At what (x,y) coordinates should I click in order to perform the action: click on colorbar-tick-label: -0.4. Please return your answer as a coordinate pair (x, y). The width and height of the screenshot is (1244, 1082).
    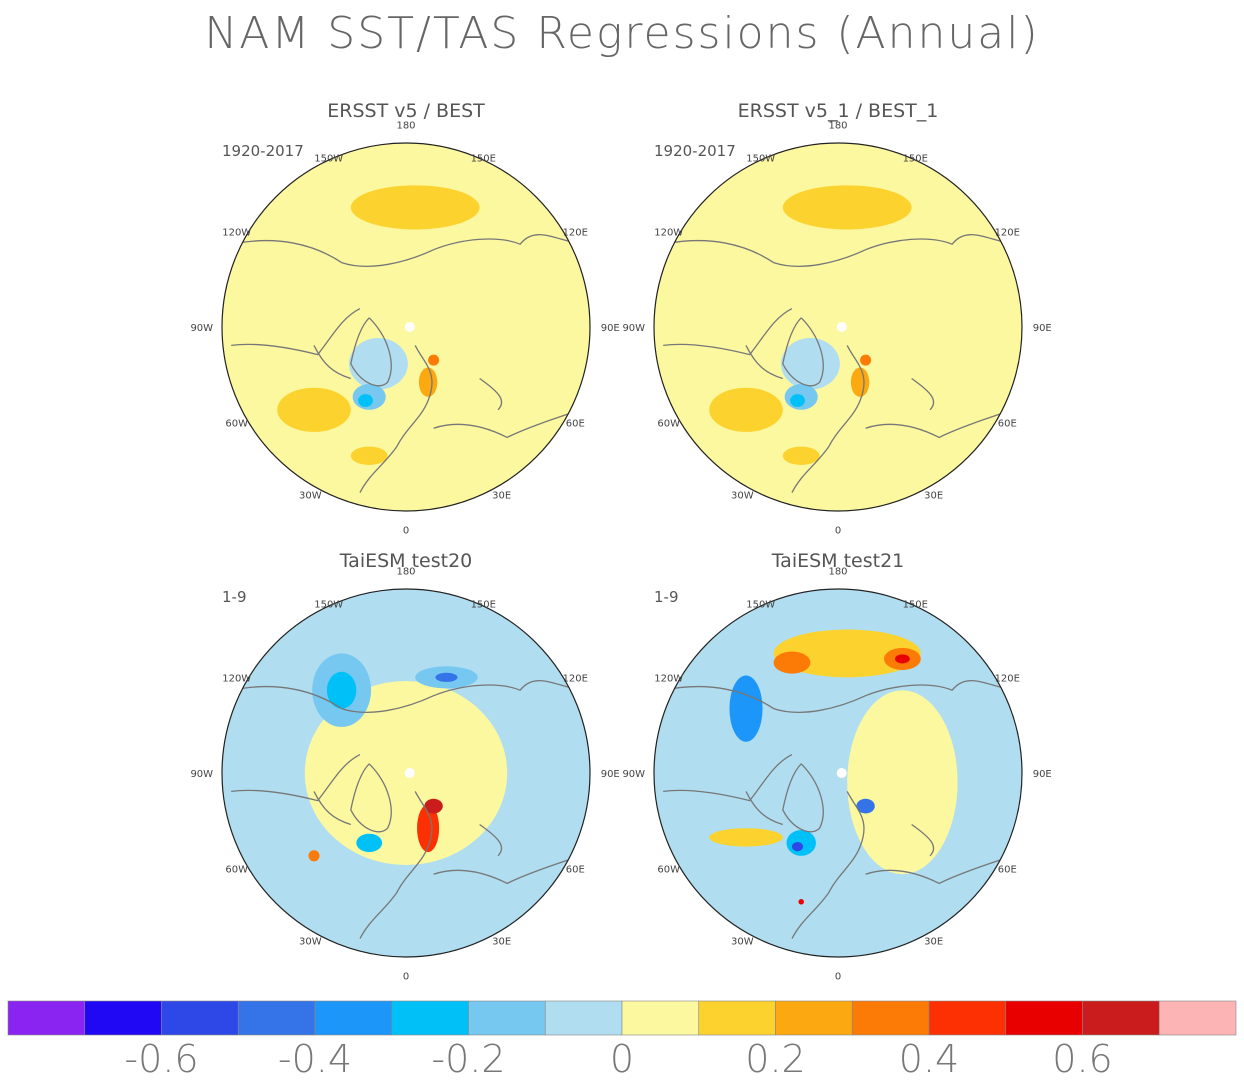
    Looking at the image, I should click on (315, 1059).